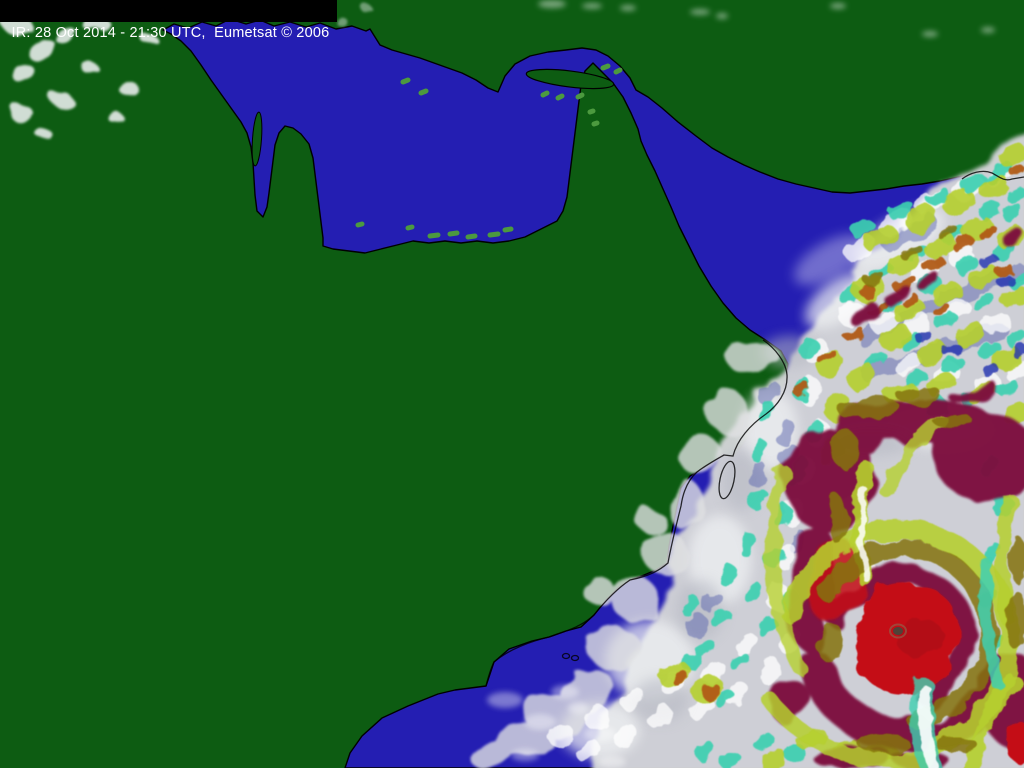 This screenshot has height=768, width=1024. Describe the element at coordinates (850, 730) in the screenshot. I see `south-fringe` at that location.